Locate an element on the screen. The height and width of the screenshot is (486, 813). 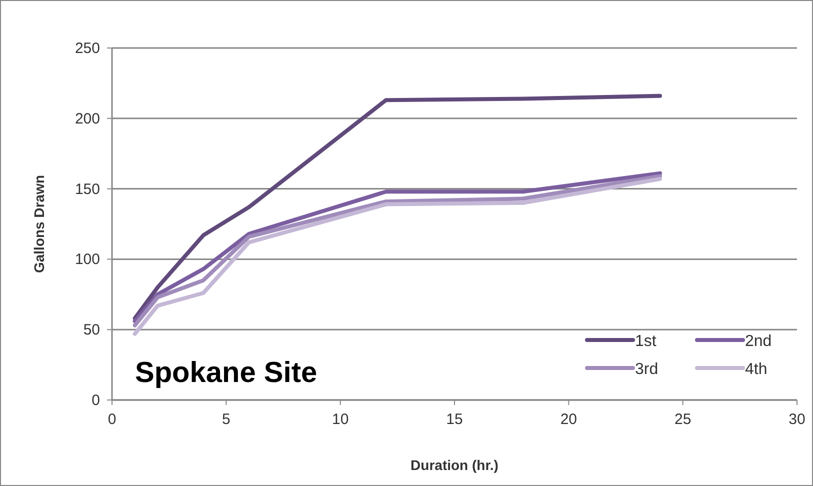
y-tick-label: 0 is located at coordinates (96, 400).